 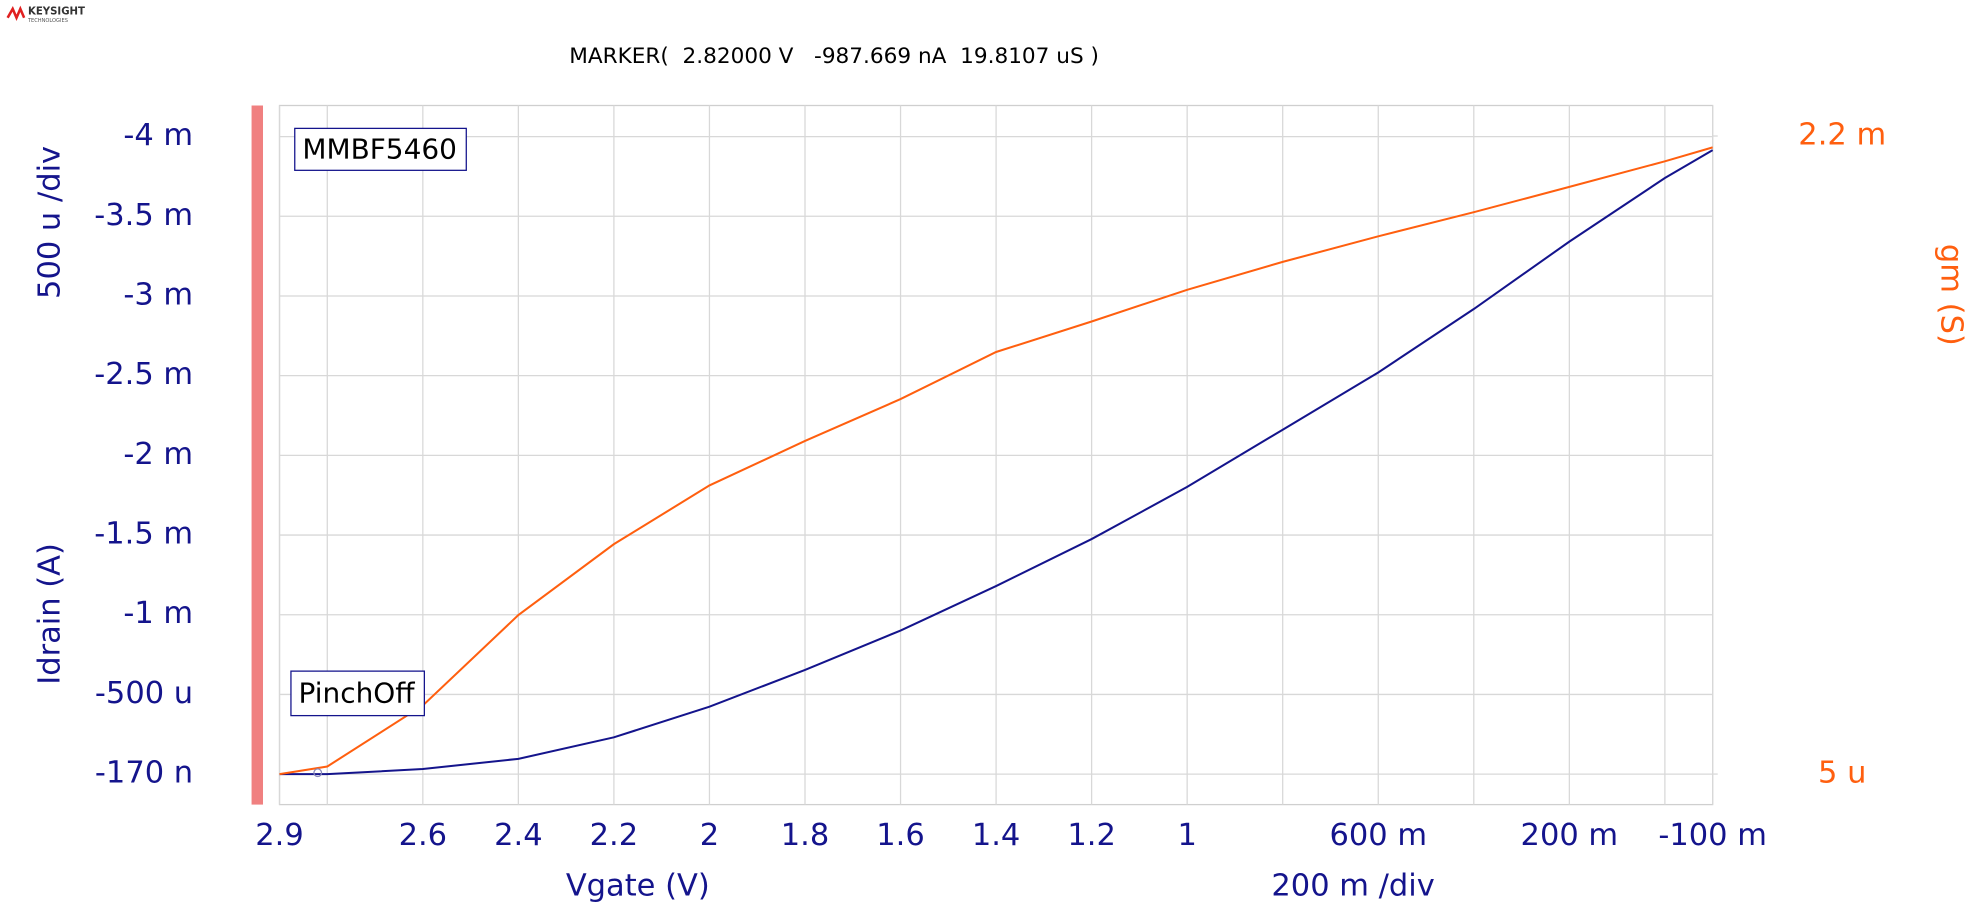 What do you see at coordinates (158, 135) in the screenshot?
I see `y-tick-label: -4 m` at bounding box center [158, 135].